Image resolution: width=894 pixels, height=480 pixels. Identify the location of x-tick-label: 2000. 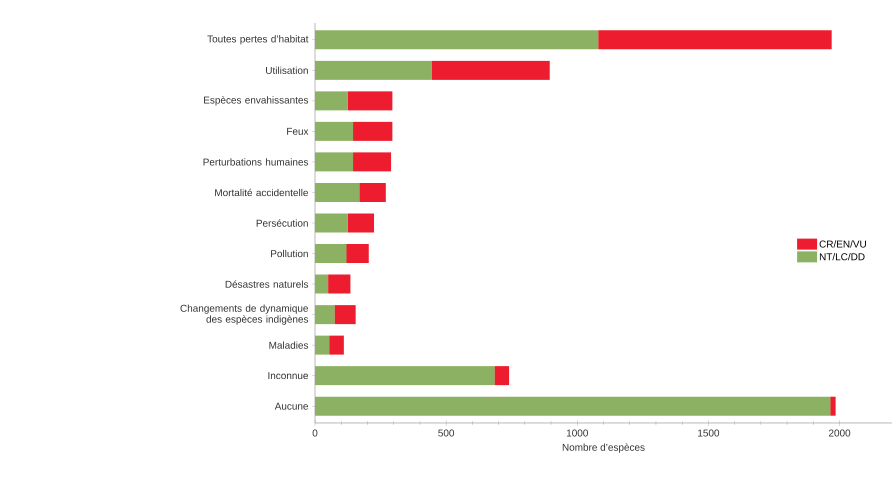
(839, 433).